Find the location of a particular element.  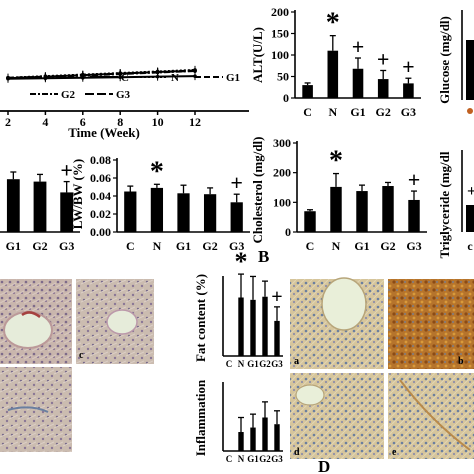

inflammation-bar-chart: C N G1 G2 G3 Inflammation is located at coordinates (238, 421).